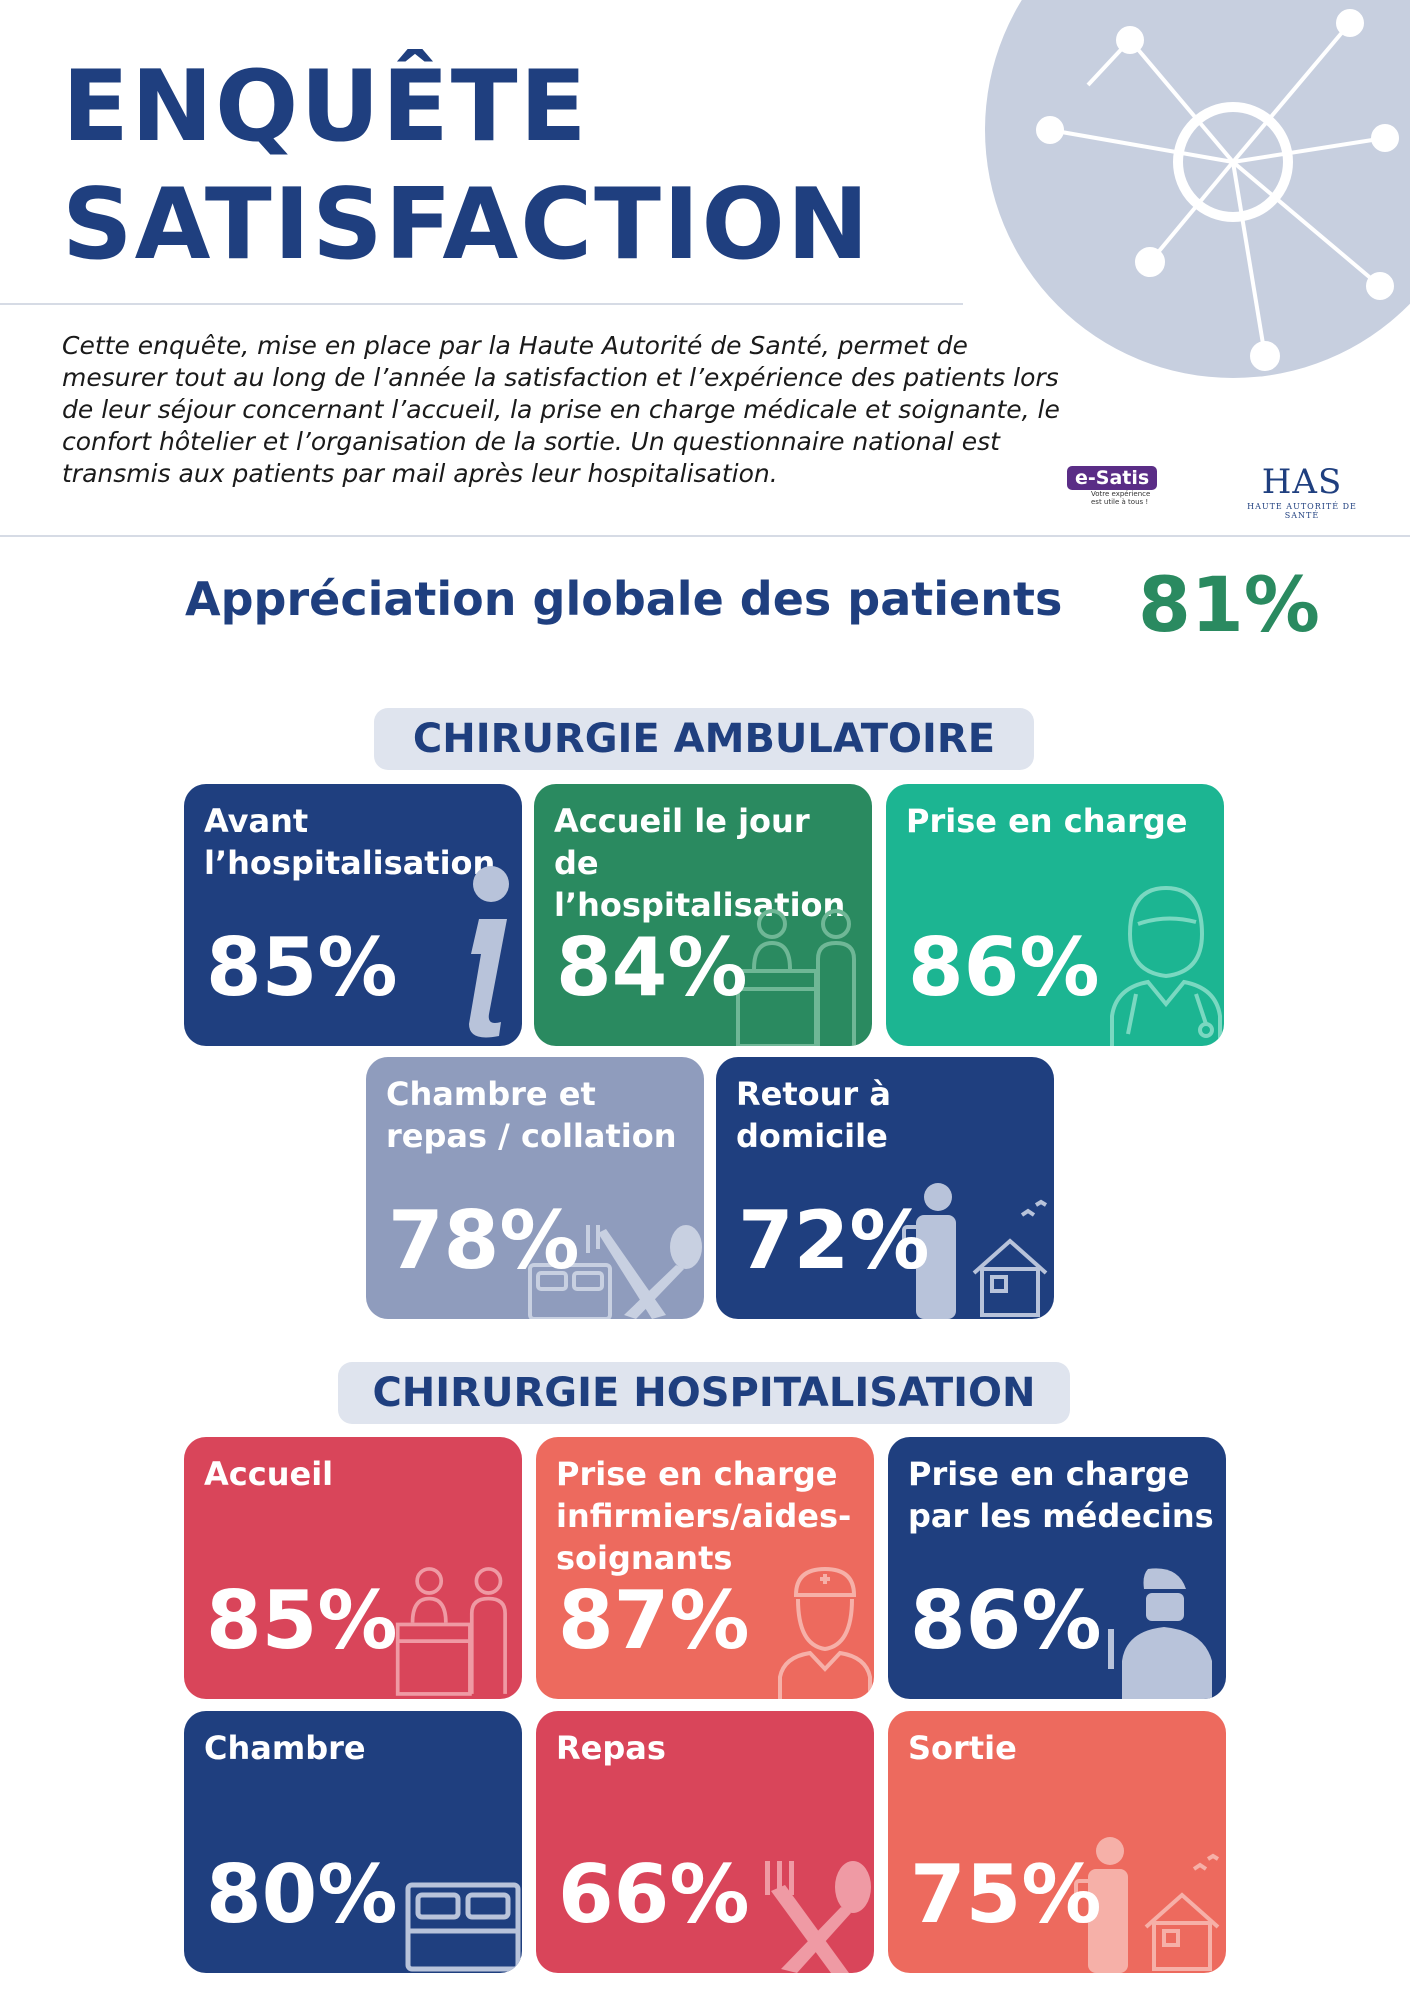 The image size is (1410, 2000). What do you see at coordinates (481, 304) in the screenshot?
I see `title-divider` at bounding box center [481, 304].